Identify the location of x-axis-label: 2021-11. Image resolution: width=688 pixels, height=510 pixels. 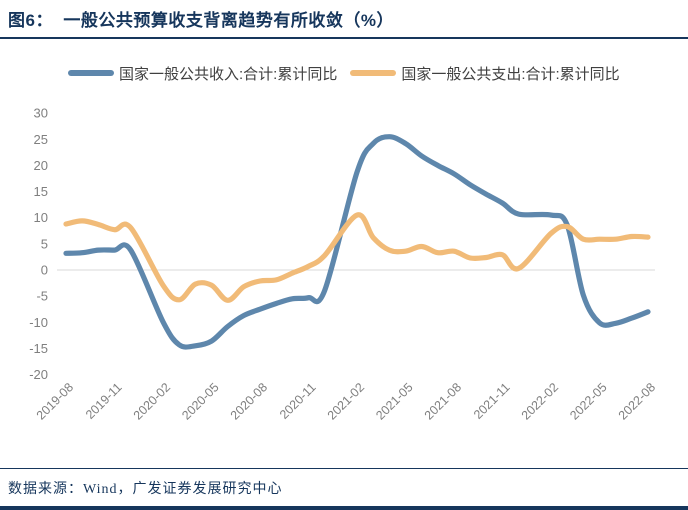
(492, 401).